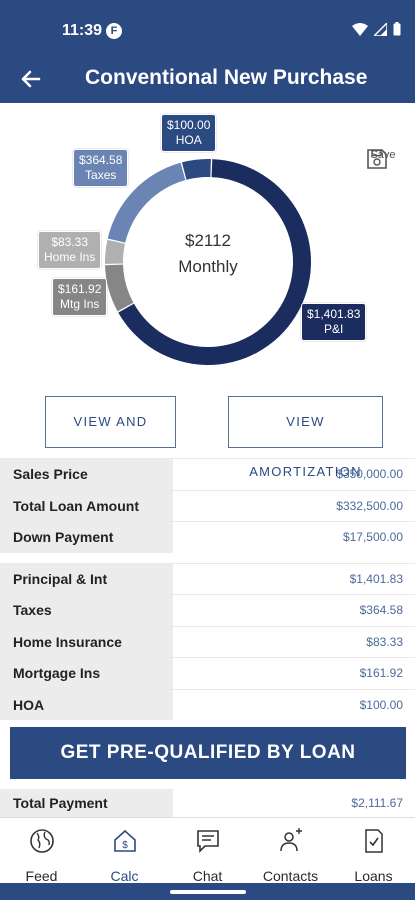  What do you see at coordinates (207, 558) in the screenshot?
I see `section-gap` at bounding box center [207, 558].